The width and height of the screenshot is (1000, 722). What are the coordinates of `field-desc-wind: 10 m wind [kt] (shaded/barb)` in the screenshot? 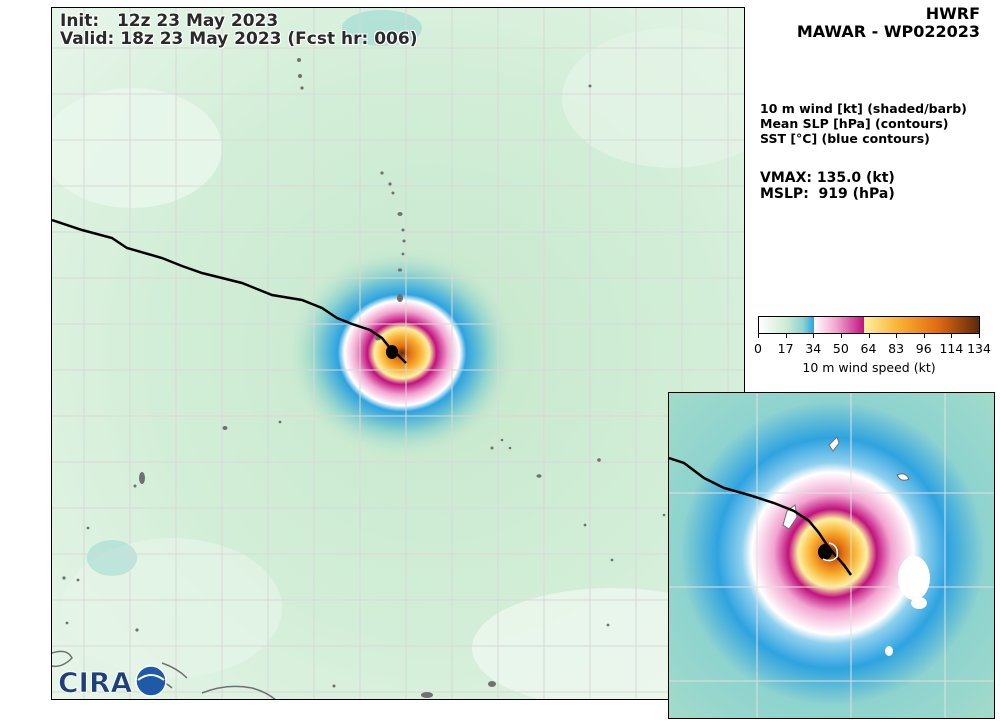 It's located at (863, 108).